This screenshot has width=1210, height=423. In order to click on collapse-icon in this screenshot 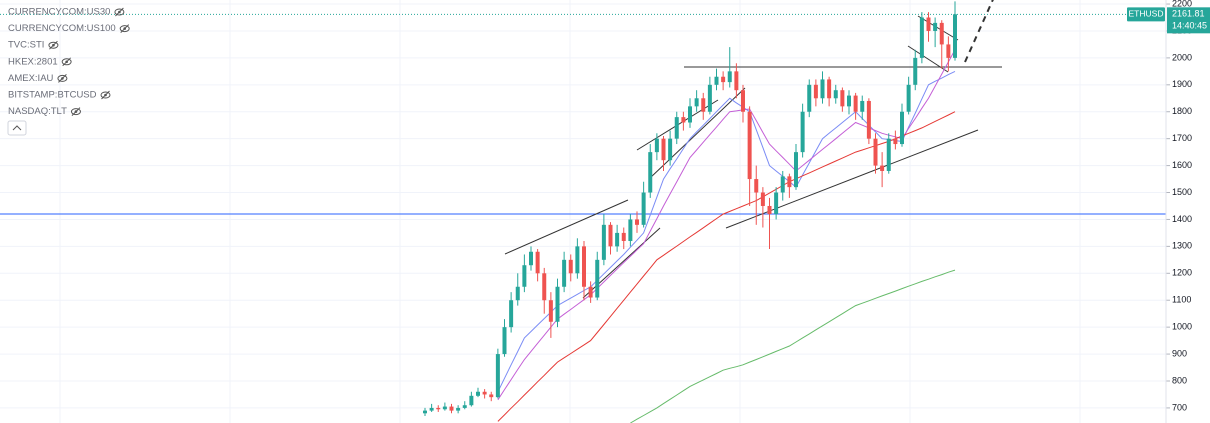, I will do `click(17, 128)`.